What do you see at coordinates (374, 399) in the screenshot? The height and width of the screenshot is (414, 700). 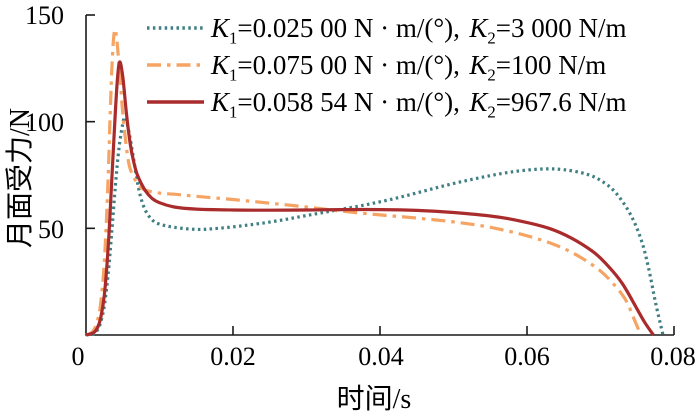 I see `x-axis-title: 时间/s` at bounding box center [374, 399].